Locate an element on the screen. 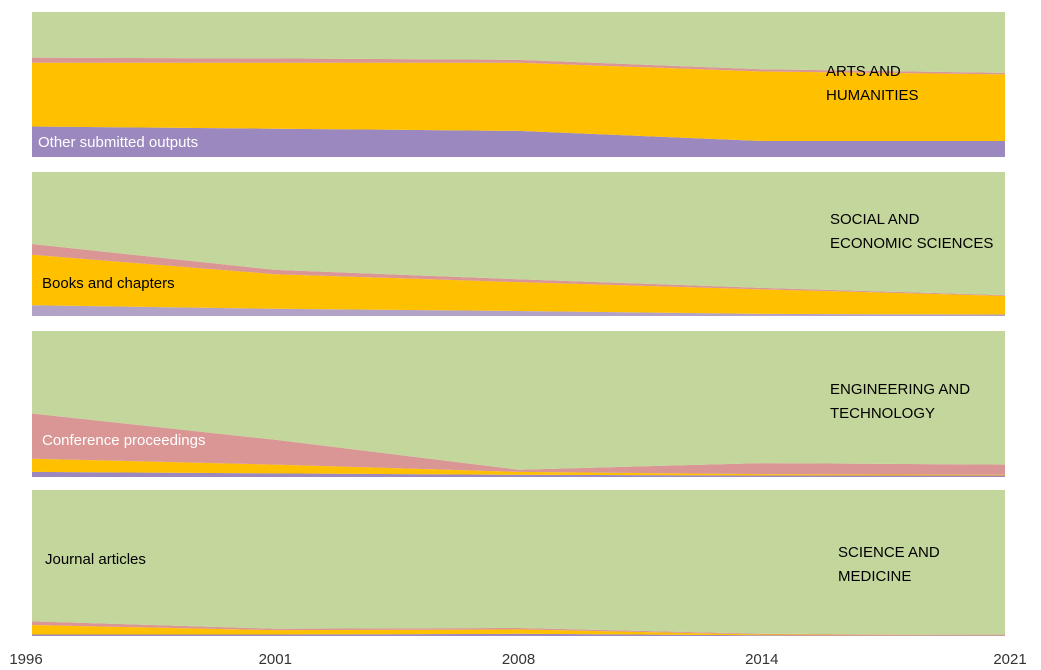 The width and height of the screenshot is (1041, 670). x-tick-label: 2021 is located at coordinates (1009, 659).